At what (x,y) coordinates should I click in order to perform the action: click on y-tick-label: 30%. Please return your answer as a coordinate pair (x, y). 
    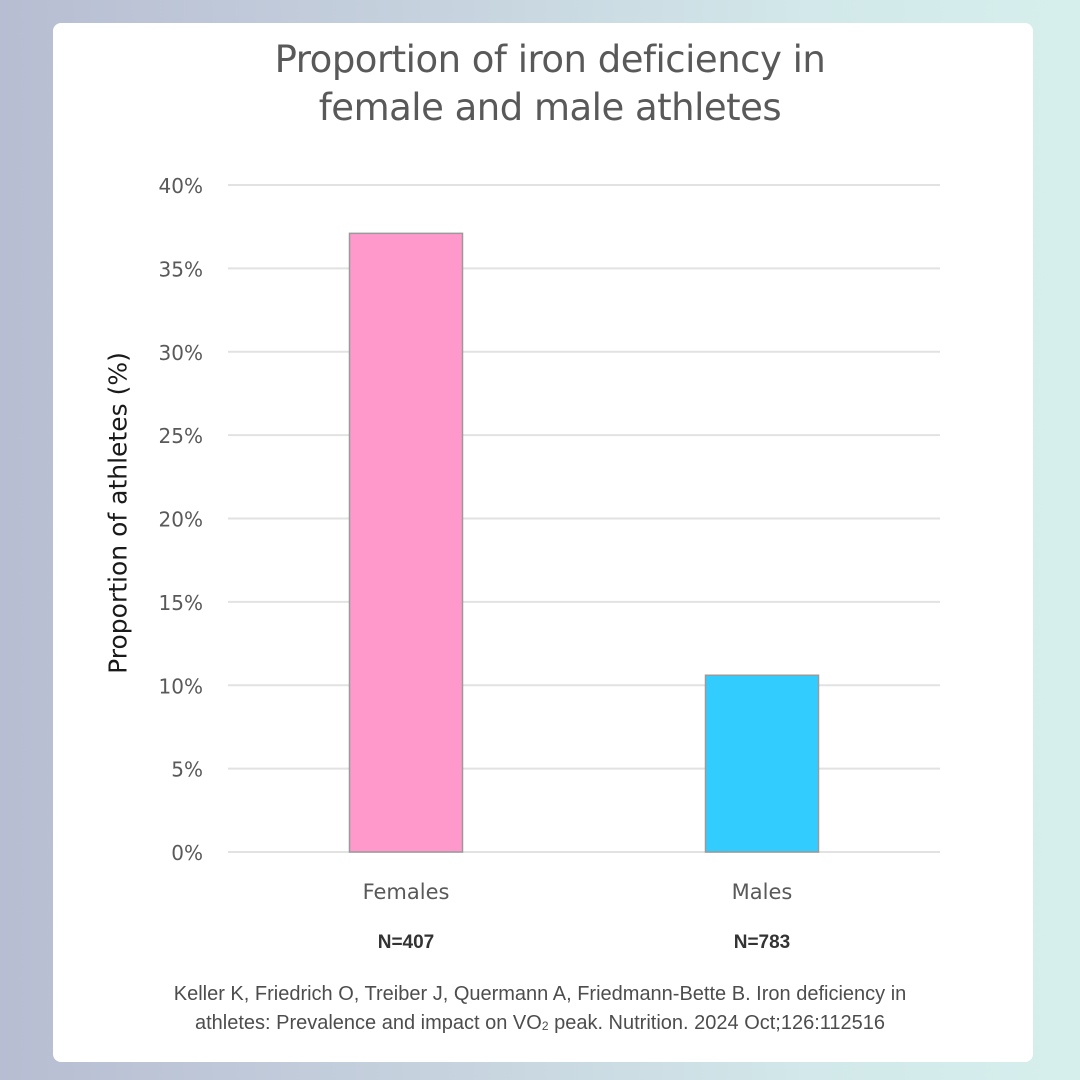
    Looking at the image, I should click on (181, 353).